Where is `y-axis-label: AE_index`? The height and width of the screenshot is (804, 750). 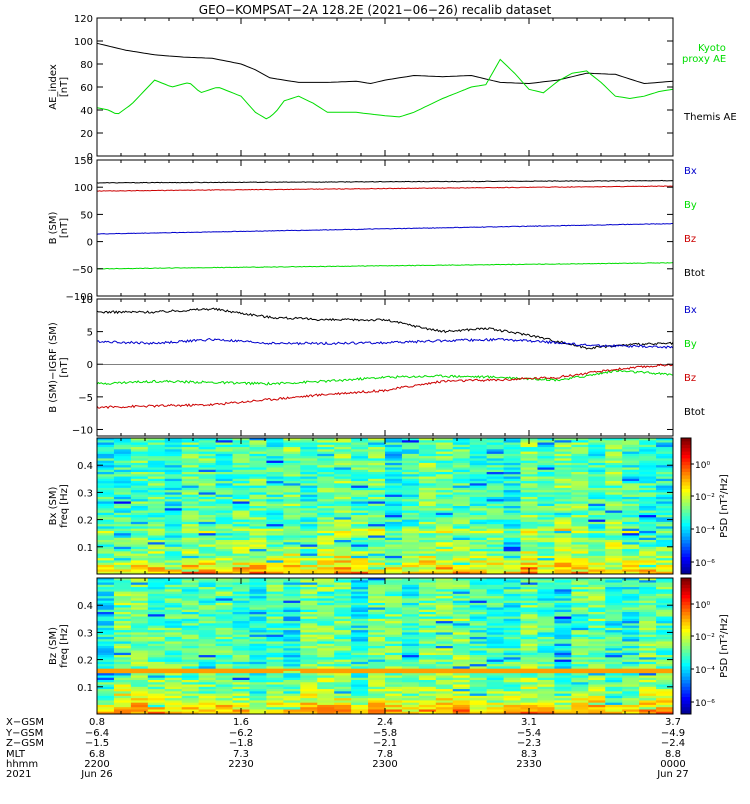 y-axis-label: AE_index is located at coordinates (53, 87).